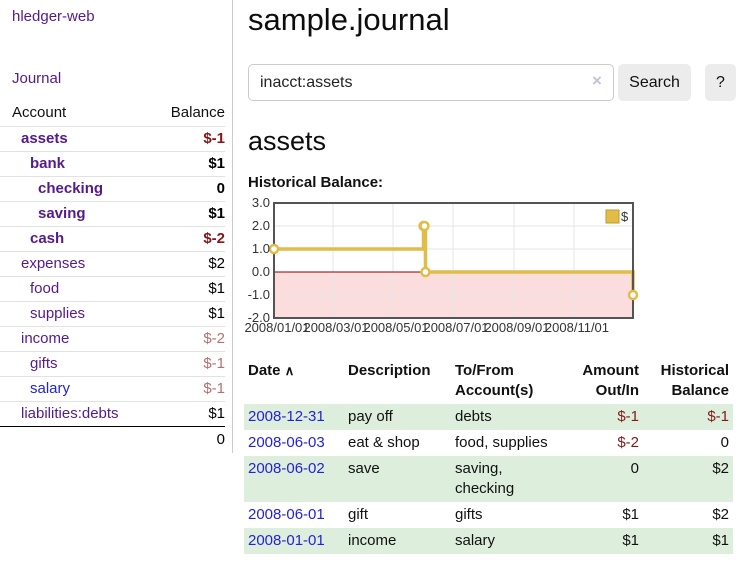 This screenshot has height=582, width=742. What do you see at coordinates (58, 313) in the screenshot?
I see `sidebar-account-supplies: supplies` at bounding box center [58, 313].